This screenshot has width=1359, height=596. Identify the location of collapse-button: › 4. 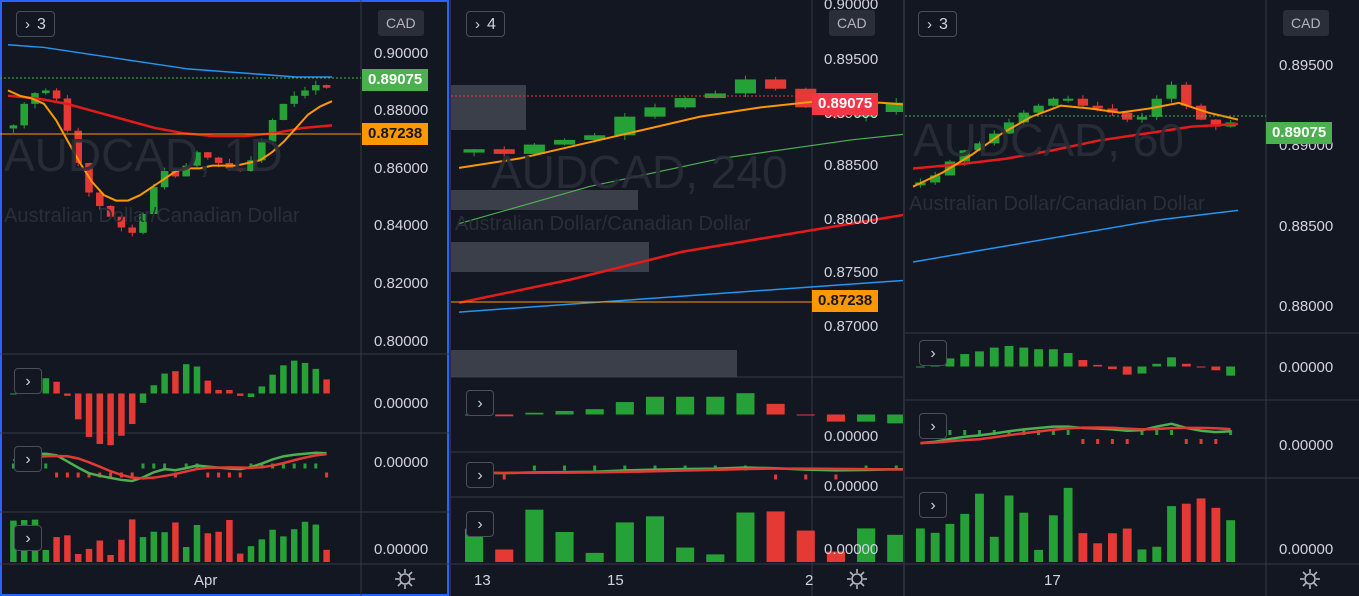
(485, 24).